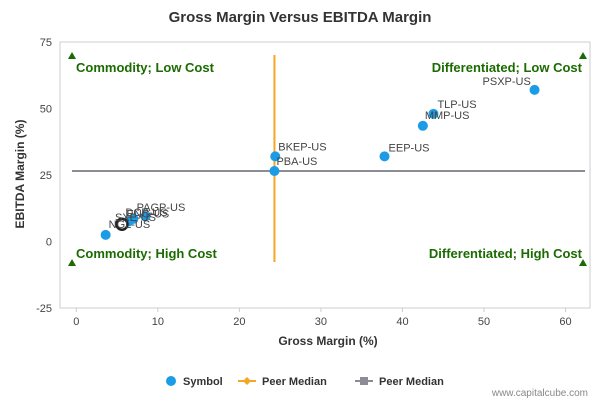 This screenshot has width=600, height=400. Describe the element at coordinates (565, 322) in the screenshot. I see `x-tick-label: 60` at that location.